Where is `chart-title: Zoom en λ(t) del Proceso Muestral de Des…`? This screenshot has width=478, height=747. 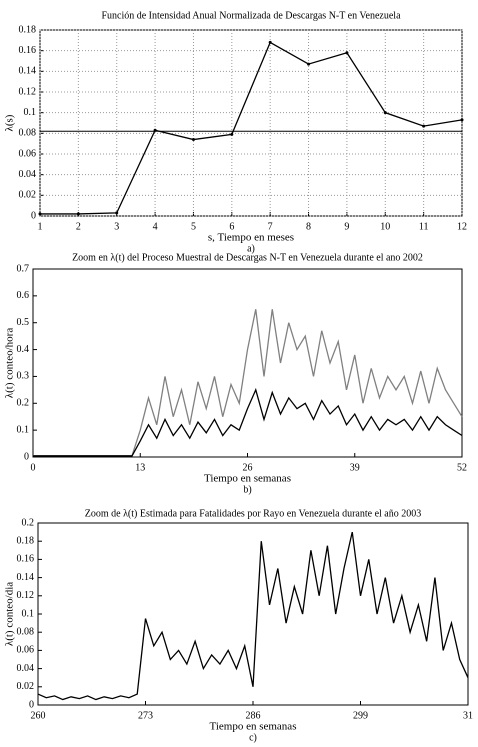
chart-title: Zoom en λ(t) del Proceso Muestral de Des… is located at coordinates (247, 257).